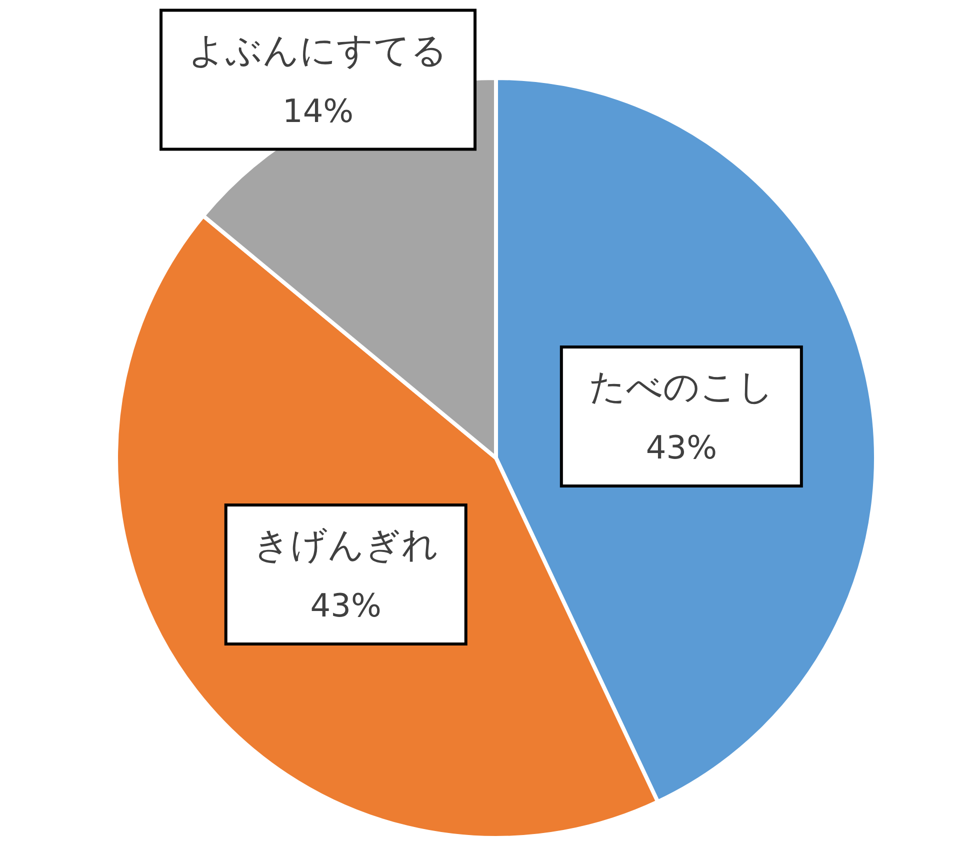  What do you see at coordinates (681, 387) in the screenshot?
I see `slice-label: たべのこし` at bounding box center [681, 387].